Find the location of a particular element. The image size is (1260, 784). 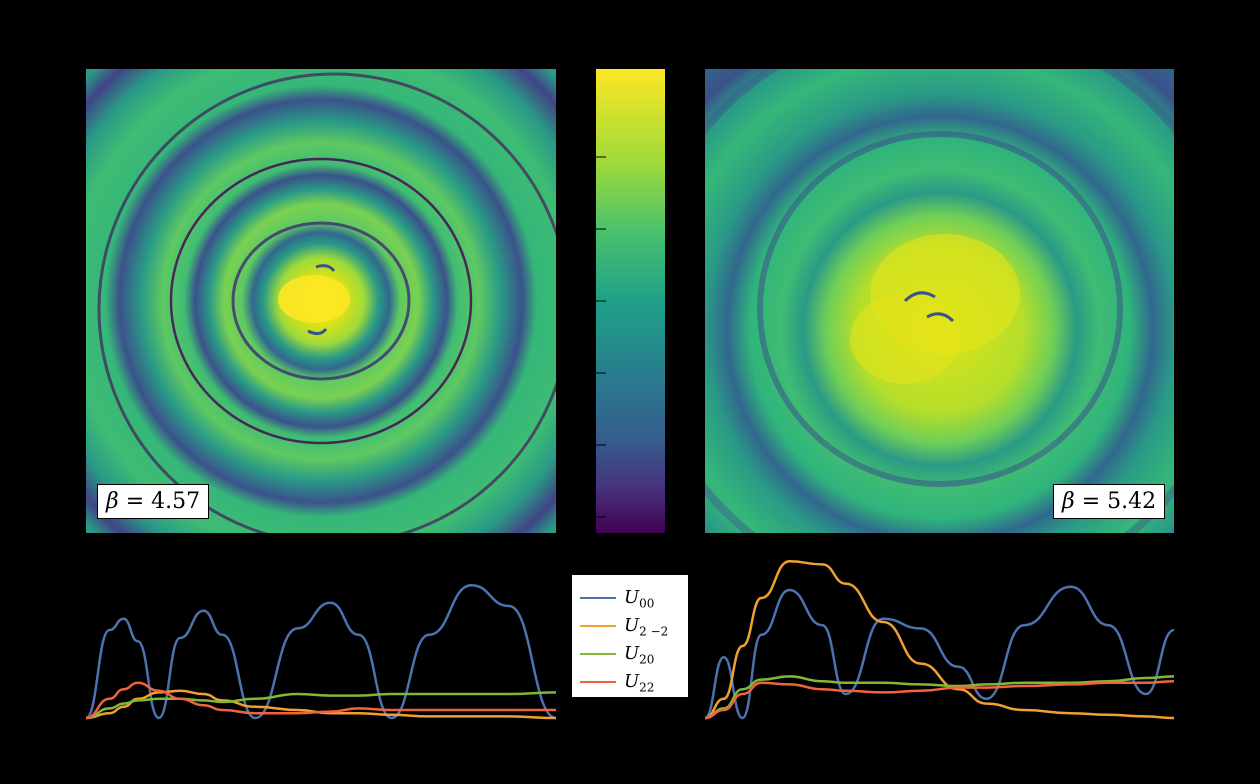

line-right-series-u22 is located at coordinates (939, 699).